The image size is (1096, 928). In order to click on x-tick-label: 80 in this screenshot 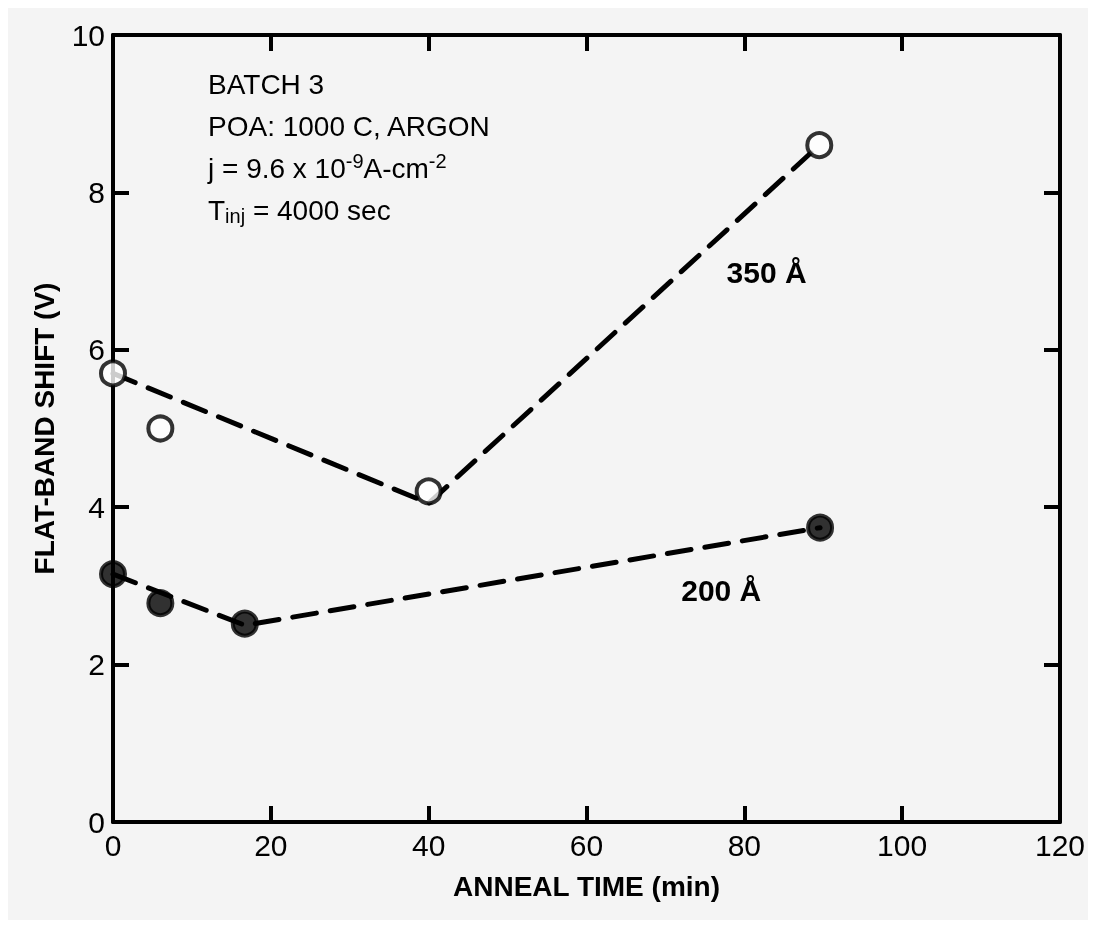, I will do `click(744, 845)`.